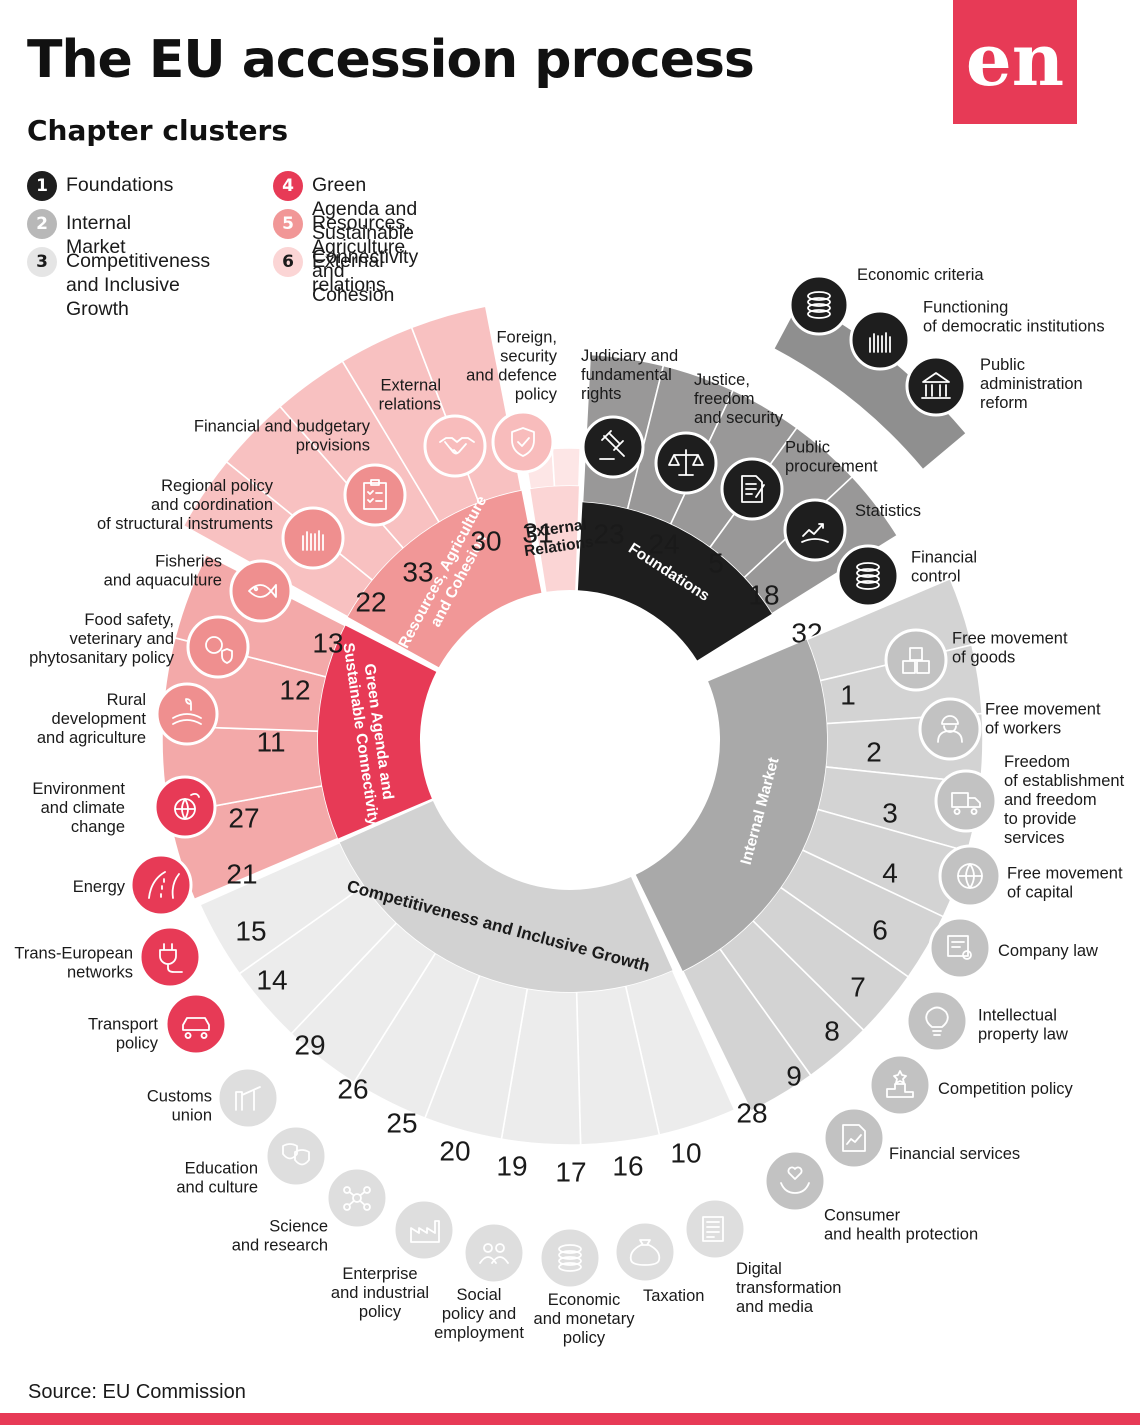  What do you see at coordinates (716, 562) in the screenshot?
I see `chapter-number: 5` at bounding box center [716, 562].